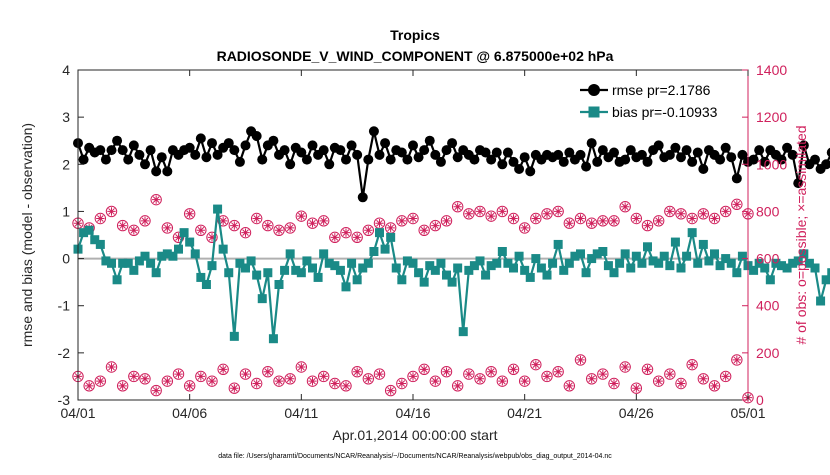 The height and width of the screenshot is (475, 830). What do you see at coordinates (665, 112) in the screenshot?
I see `legend-bias-label: bias pr=-0.10933` at bounding box center [665, 112].